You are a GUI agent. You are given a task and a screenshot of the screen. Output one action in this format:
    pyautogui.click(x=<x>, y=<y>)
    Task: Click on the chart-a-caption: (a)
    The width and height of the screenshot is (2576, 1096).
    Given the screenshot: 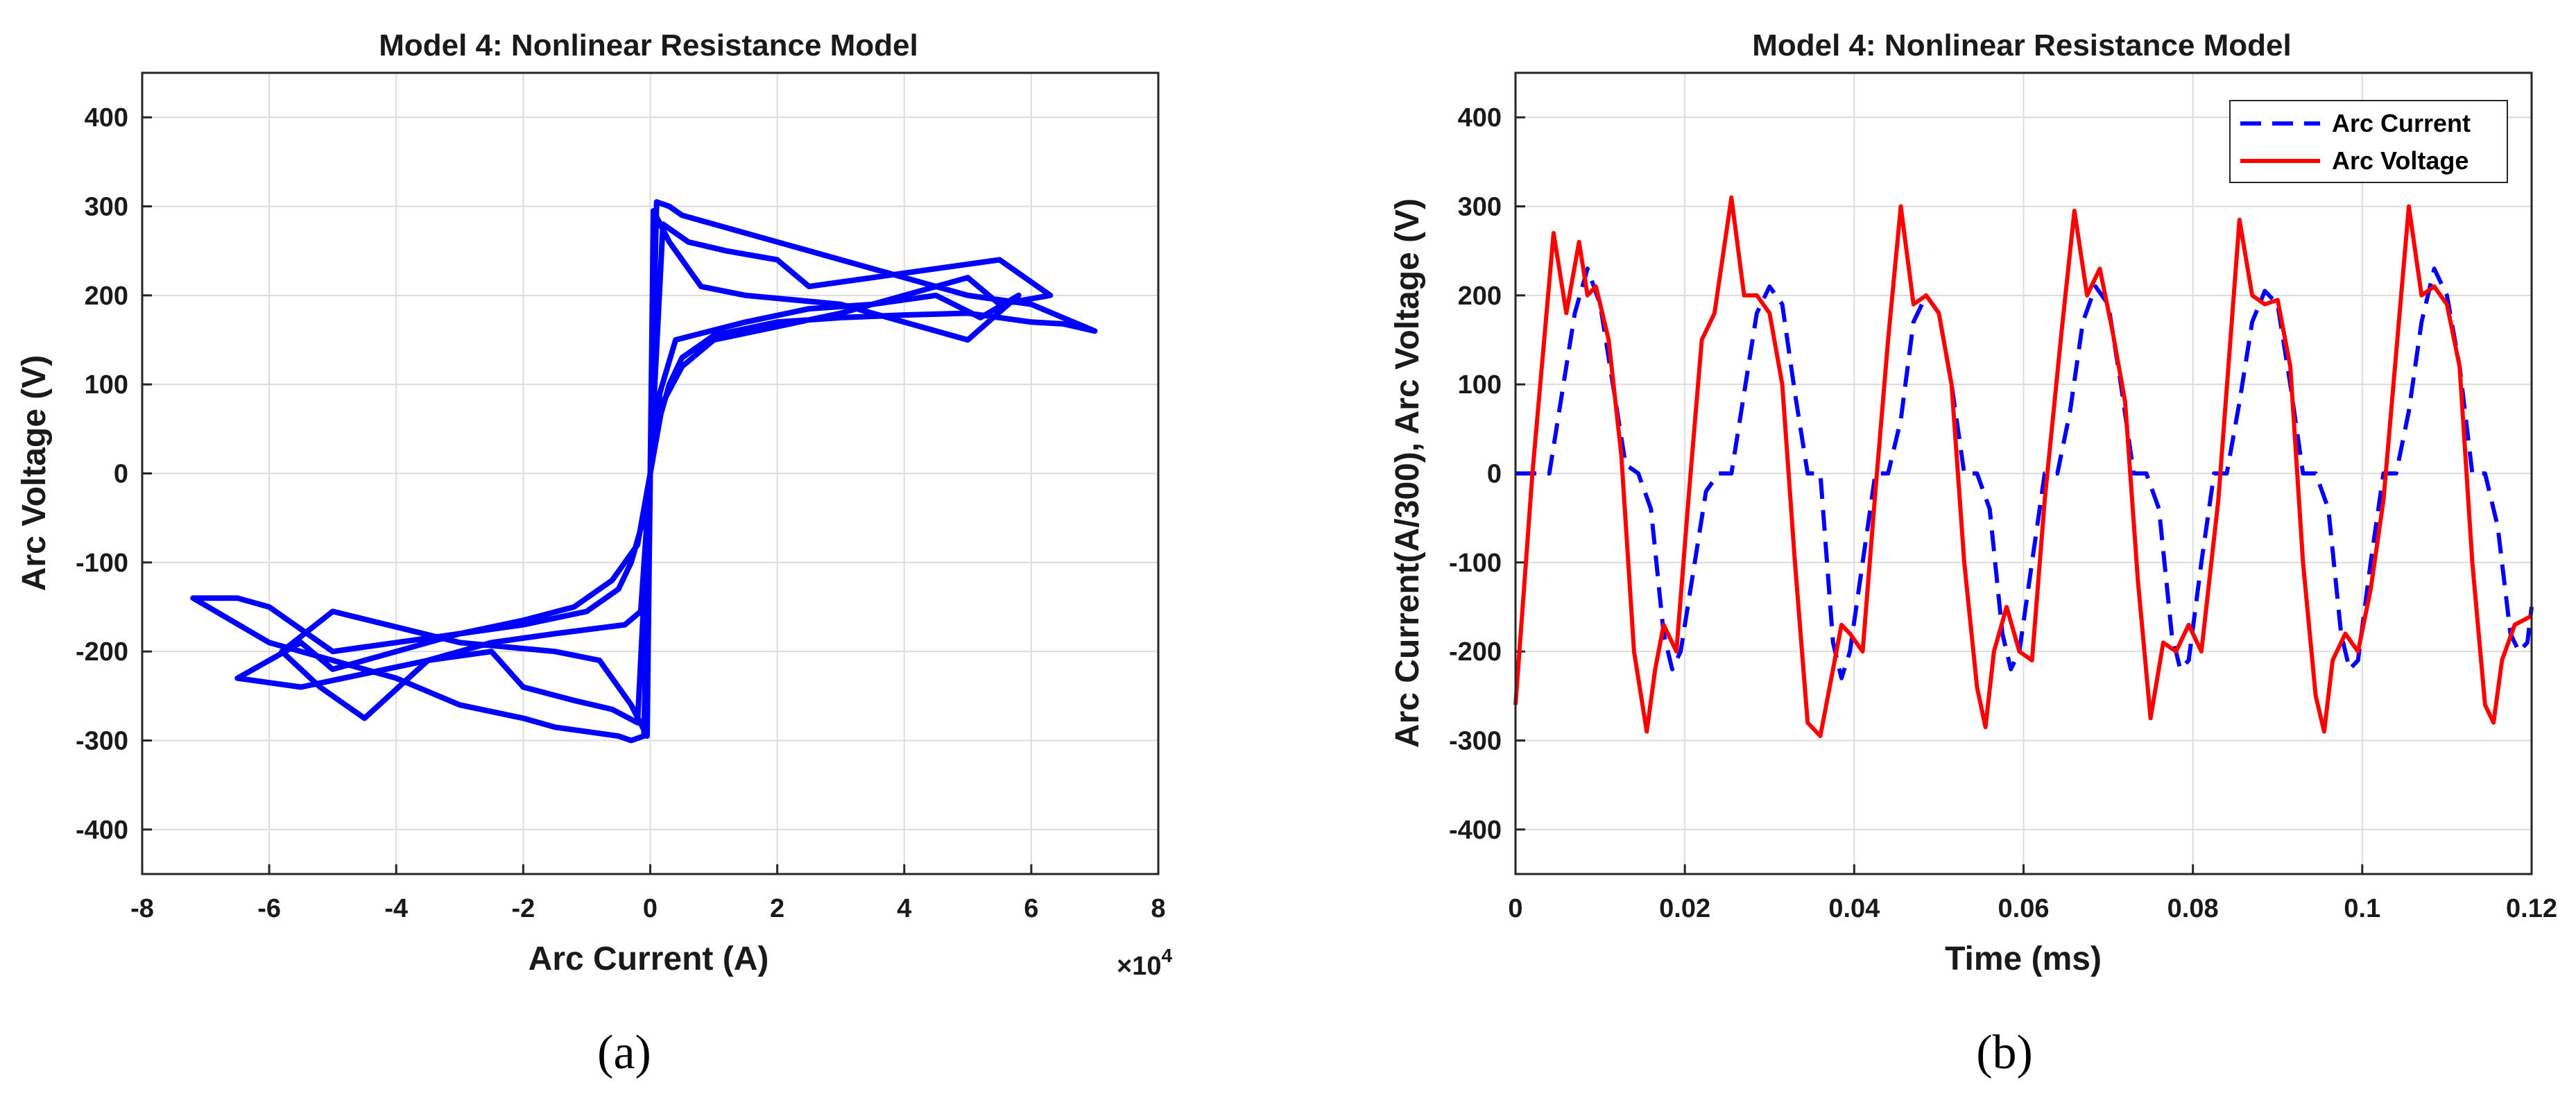 What is the action you would take?
    pyautogui.click(x=624, y=1052)
    